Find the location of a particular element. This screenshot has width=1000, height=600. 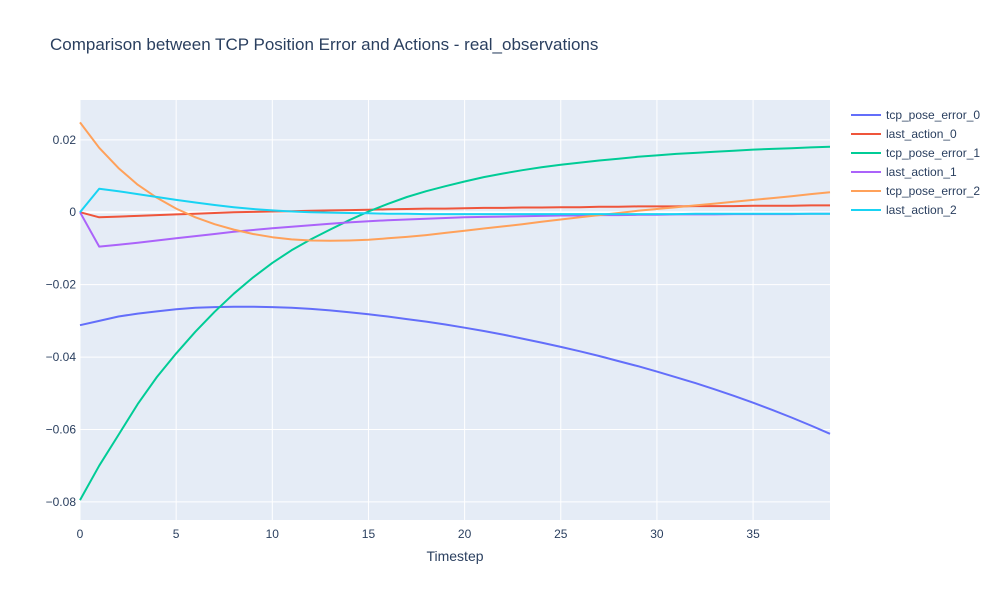

y-tick-label: −0.02 is located at coordinates (61, 285).